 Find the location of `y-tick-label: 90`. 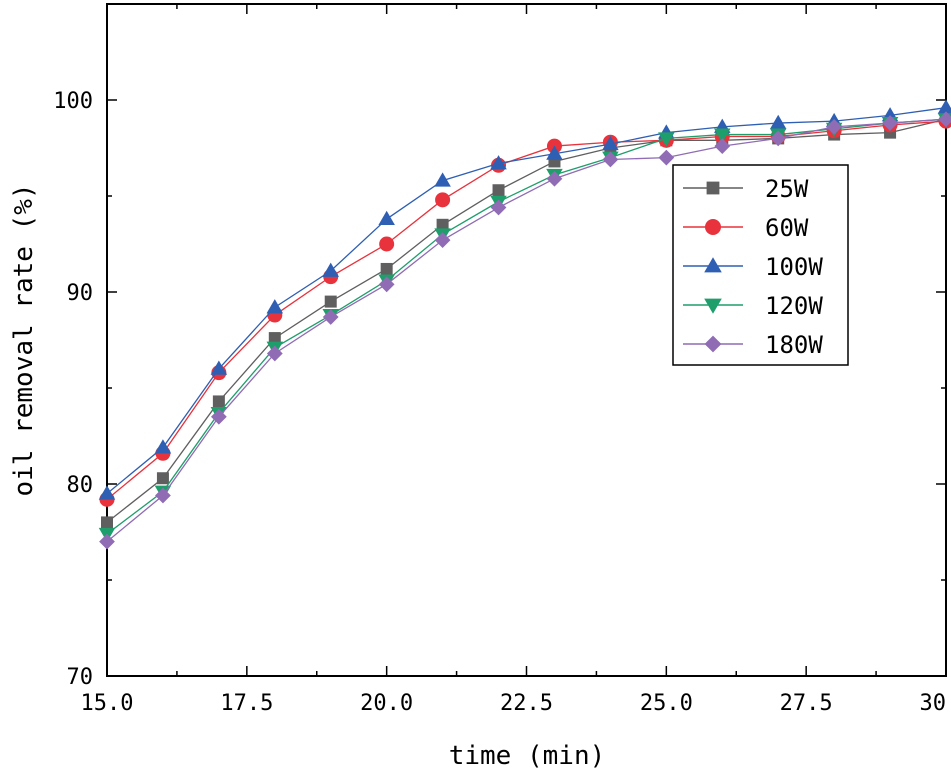

y-tick-label: 90 is located at coordinates (80, 293).